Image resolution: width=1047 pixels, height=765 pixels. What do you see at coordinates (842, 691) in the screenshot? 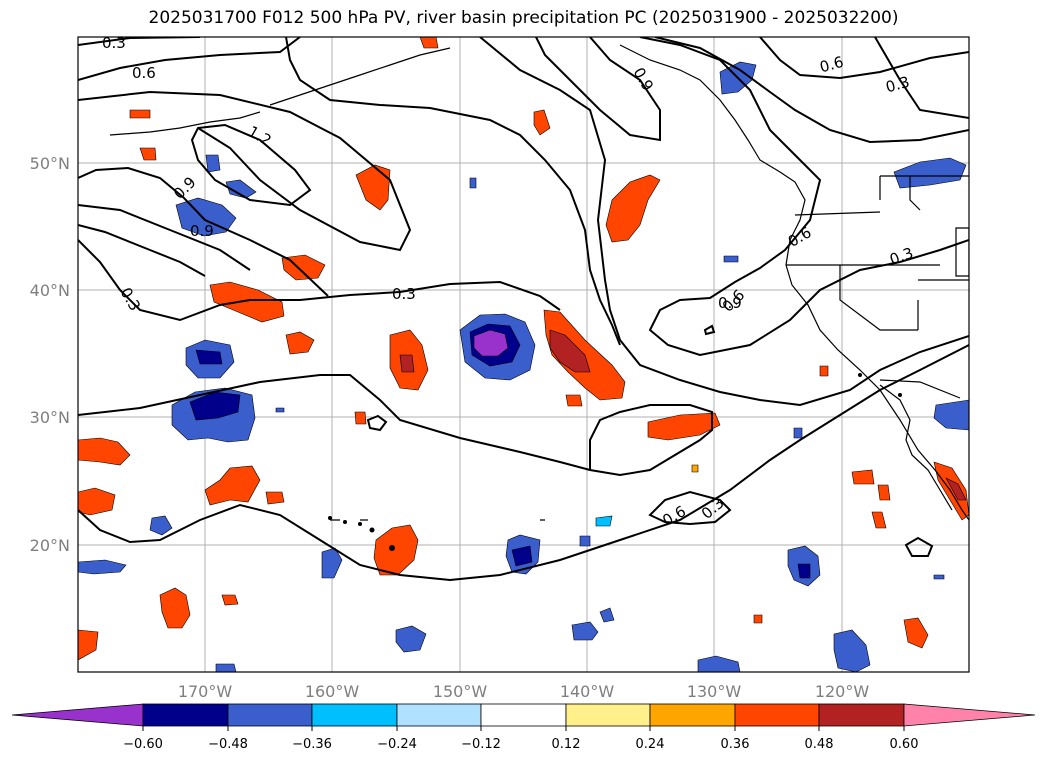
I see `lon-label-120w: 120°W` at bounding box center [842, 691].